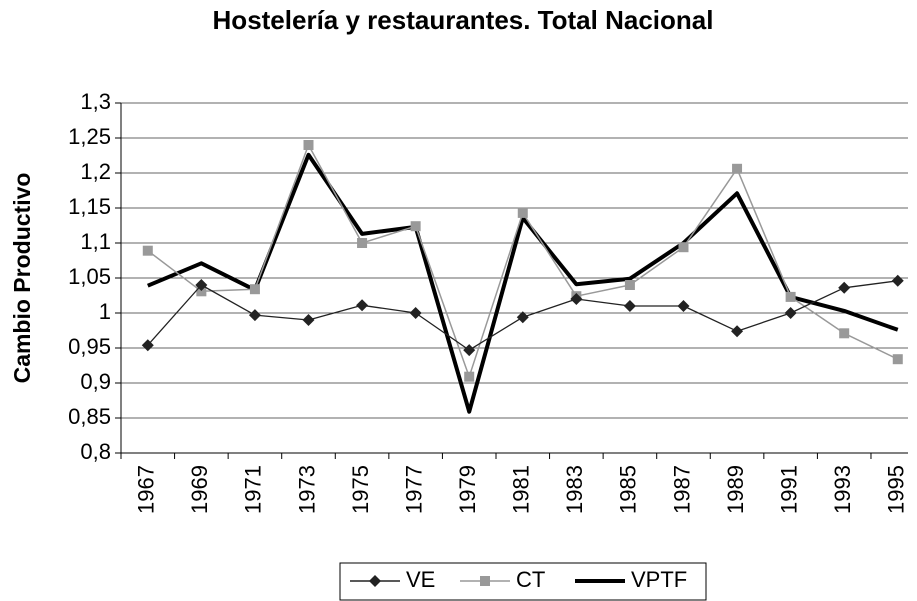  Describe the element at coordinates (105, 311) in the screenshot. I see `y-tick-label: 1` at that location.